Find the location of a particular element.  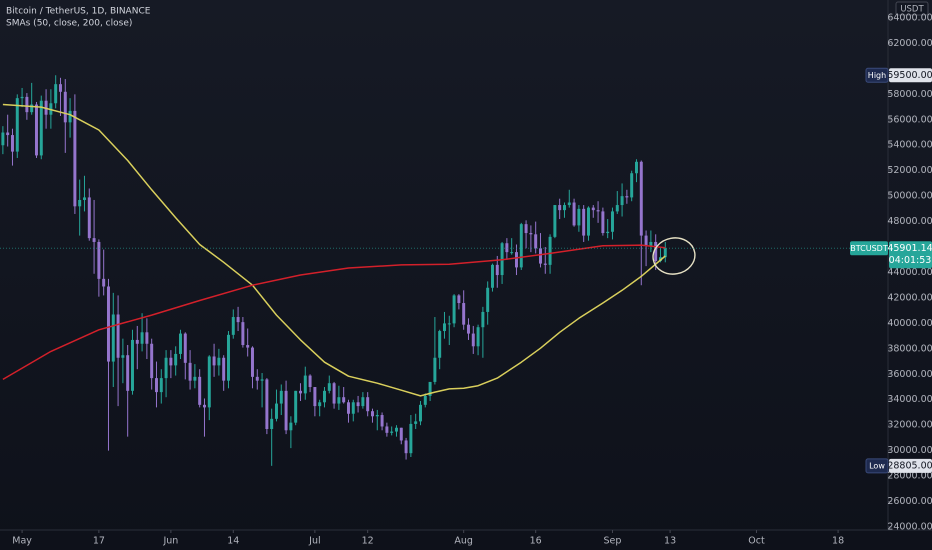

indicator-legend: SMAs (50, close, 200, close) is located at coordinates (69, 24).